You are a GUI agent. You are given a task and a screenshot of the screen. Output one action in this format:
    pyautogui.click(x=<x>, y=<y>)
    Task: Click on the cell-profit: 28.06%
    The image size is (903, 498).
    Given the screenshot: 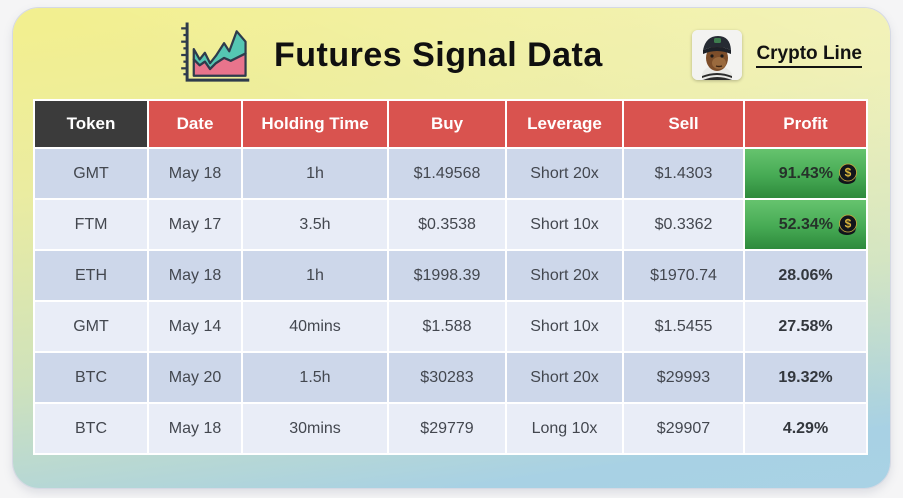 What is the action you would take?
    pyautogui.click(x=805, y=275)
    